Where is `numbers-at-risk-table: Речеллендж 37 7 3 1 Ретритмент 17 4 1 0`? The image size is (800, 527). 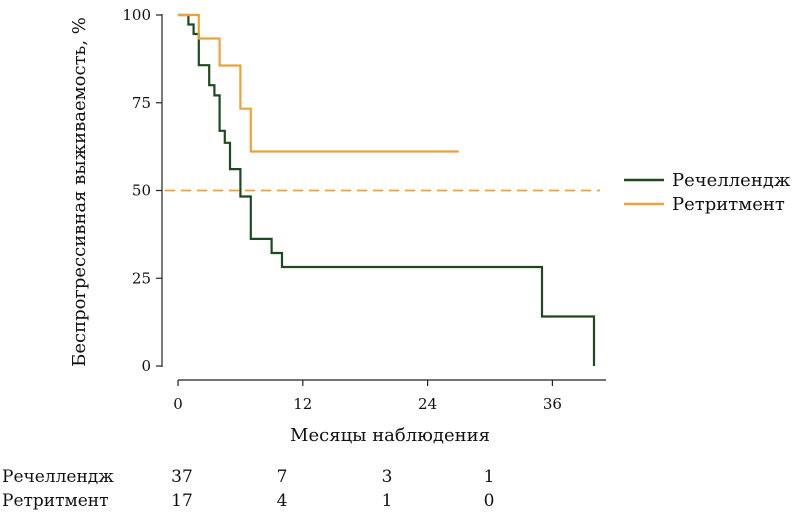
numbers-at-risk-table: Речеллендж 37 7 3 1 Ретритмент 17 4 1 0 is located at coordinates (248, 489).